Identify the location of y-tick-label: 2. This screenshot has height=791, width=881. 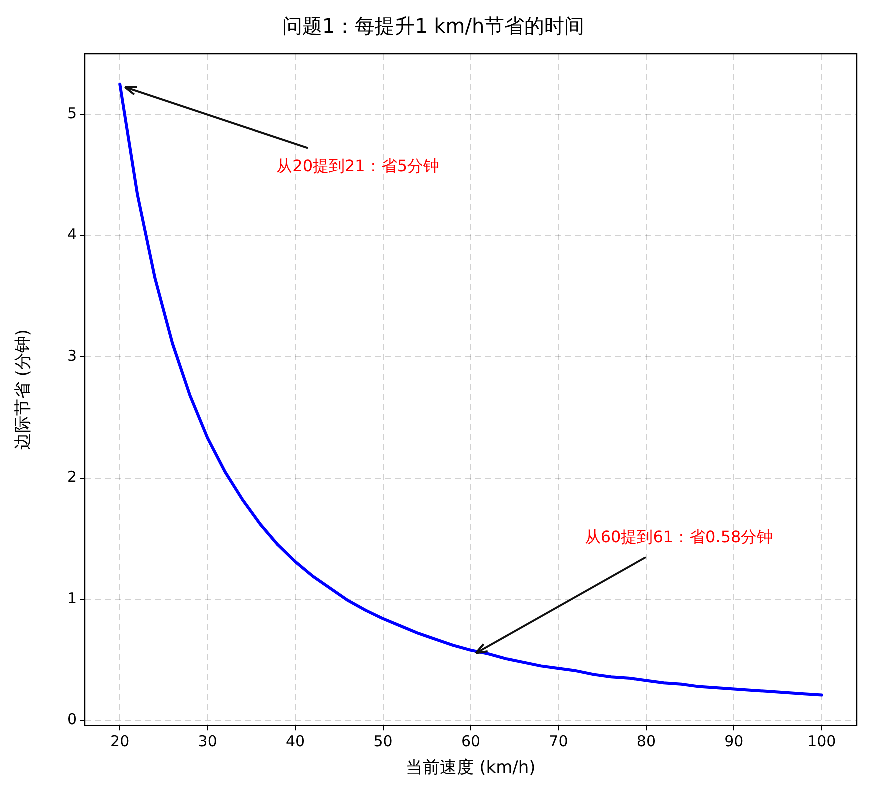
(72, 477).